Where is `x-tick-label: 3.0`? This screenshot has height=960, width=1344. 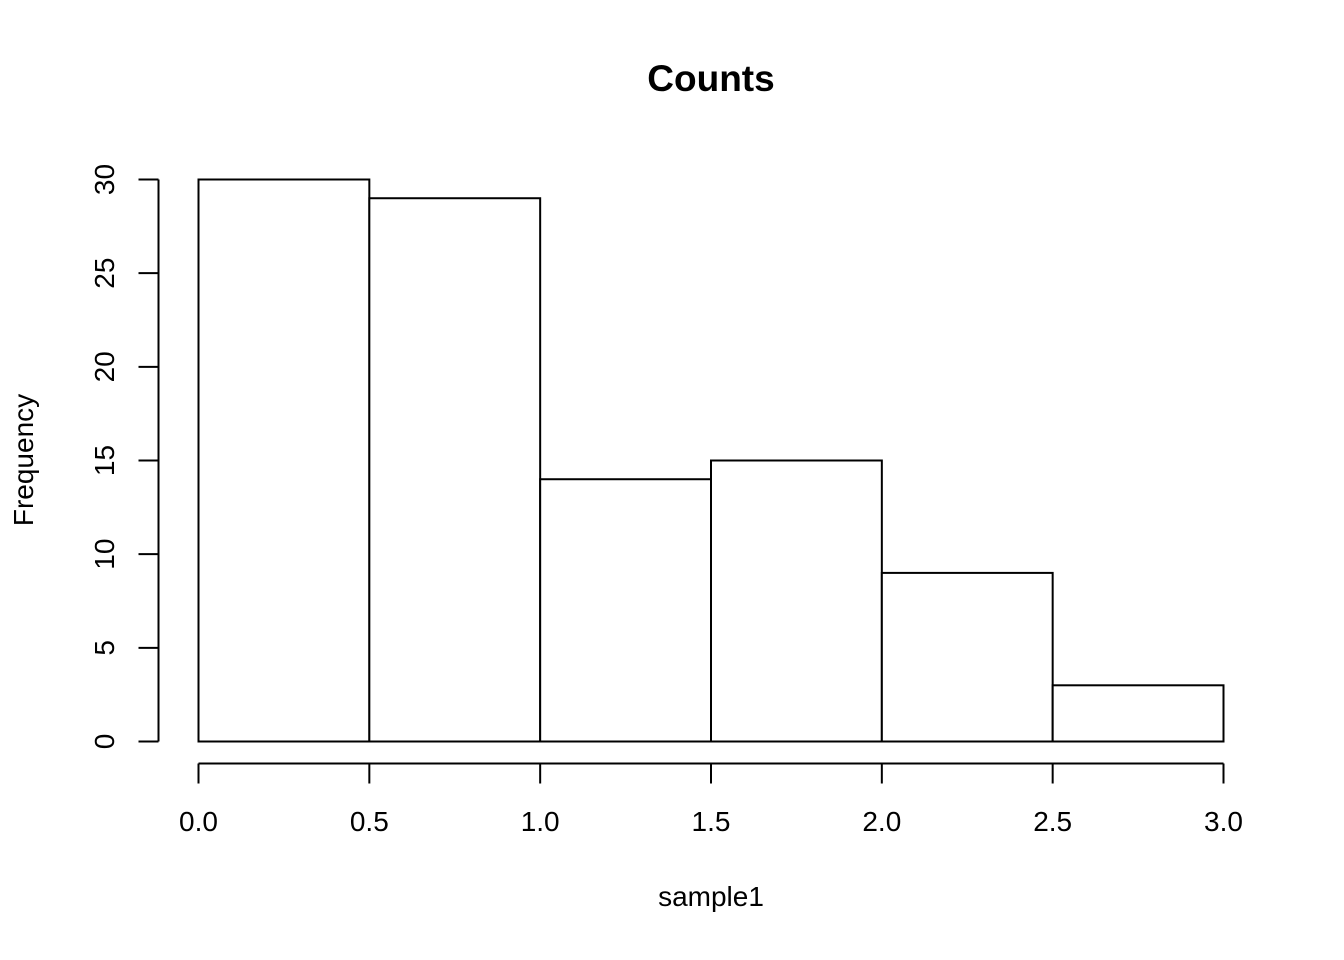
x-tick-label: 3.0 is located at coordinates (1223, 821).